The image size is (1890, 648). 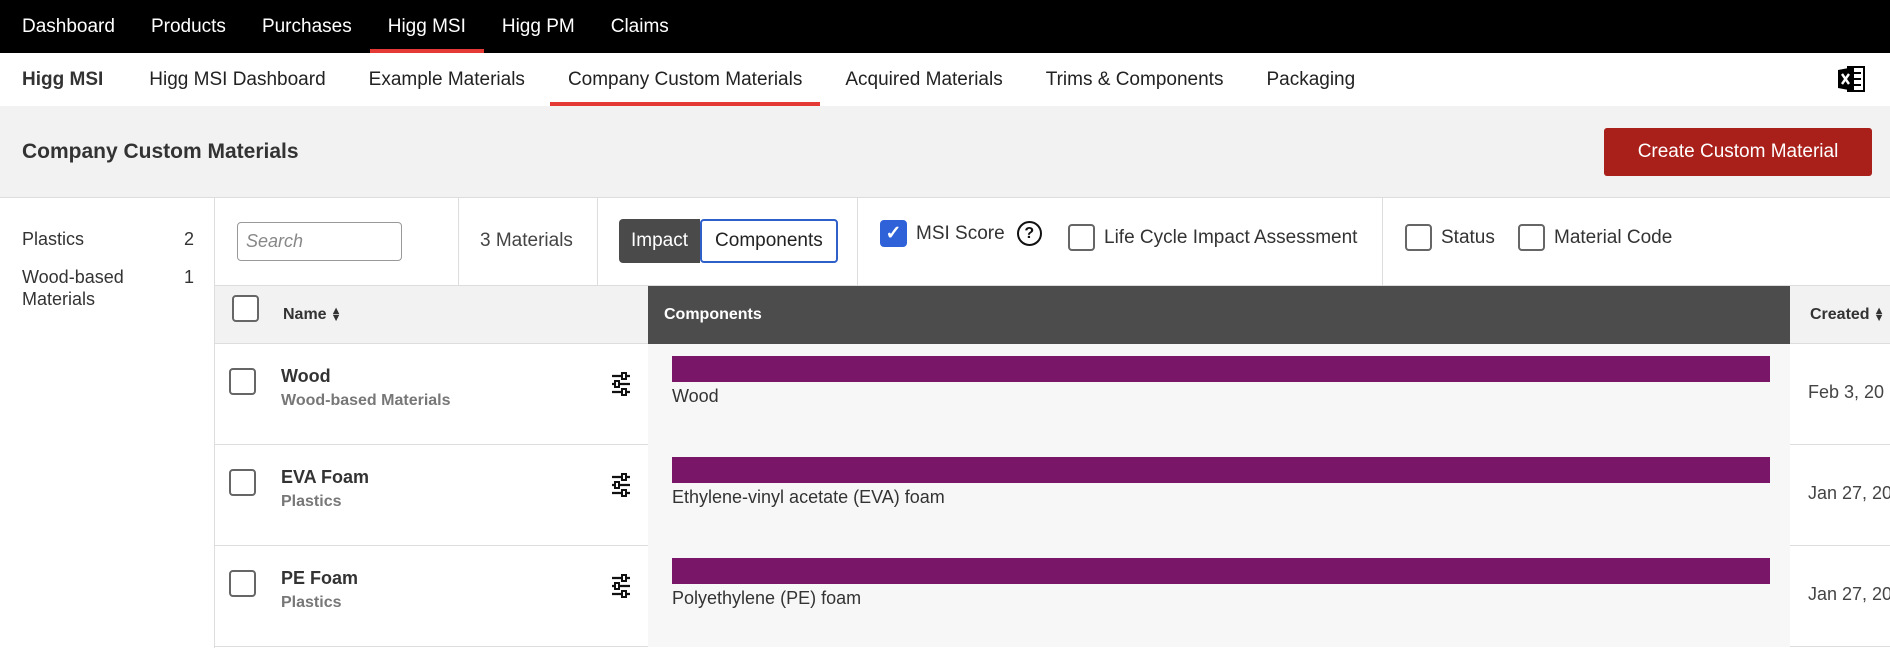 I want to click on created-header-label: Created, so click(x=1840, y=314).